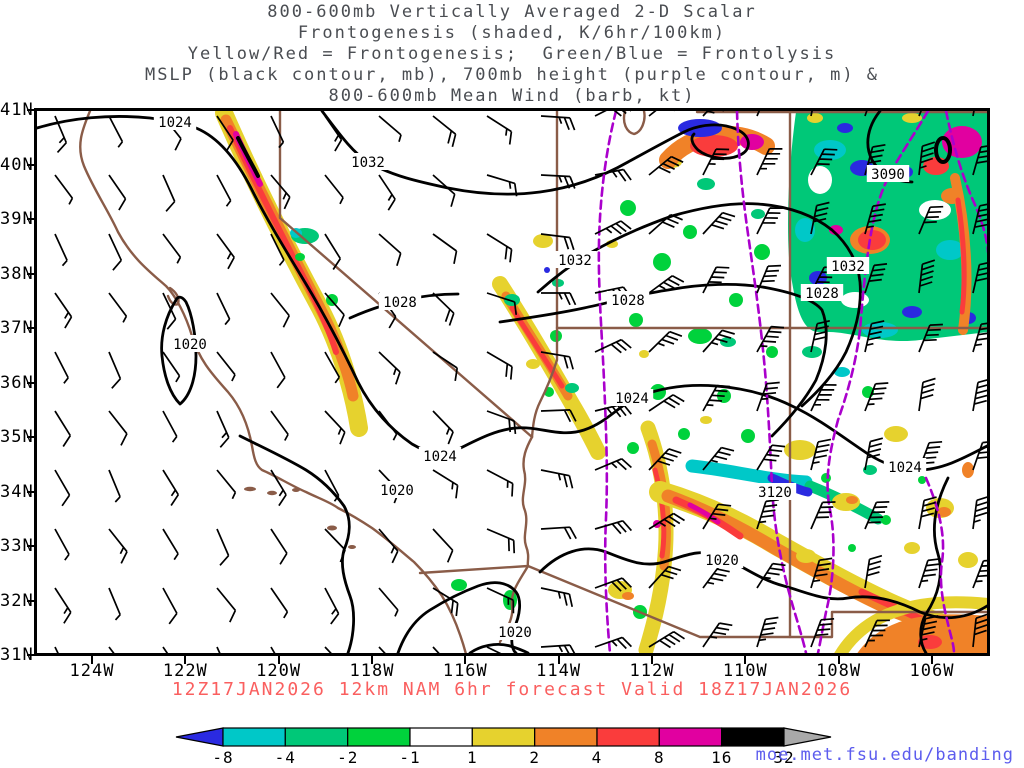 The height and width of the screenshot is (768, 1024). Describe the element at coordinates (659, 757) in the screenshot. I see `colorbar-label: 8` at that location.